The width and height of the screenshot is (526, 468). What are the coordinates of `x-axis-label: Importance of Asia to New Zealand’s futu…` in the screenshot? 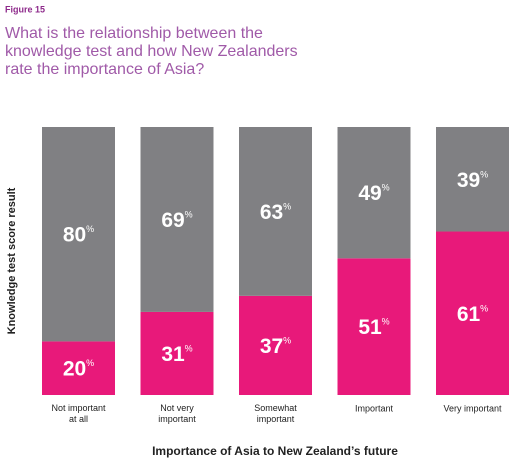 It's located at (275, 451).